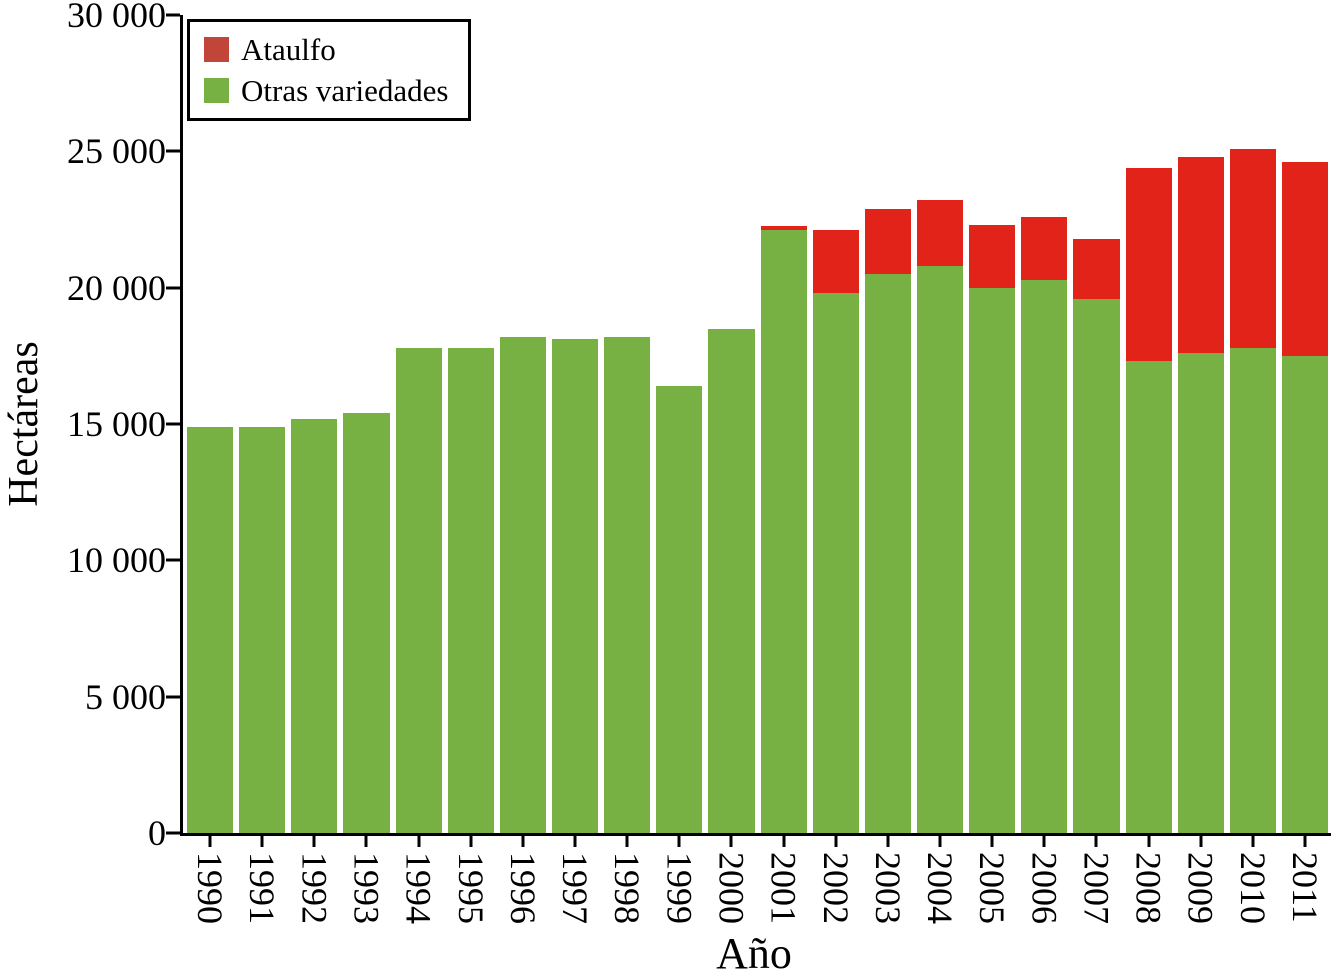 This screenshot has width=1335, height=979. I want to click on bar-column-1996: 1996, so click(522, 469).